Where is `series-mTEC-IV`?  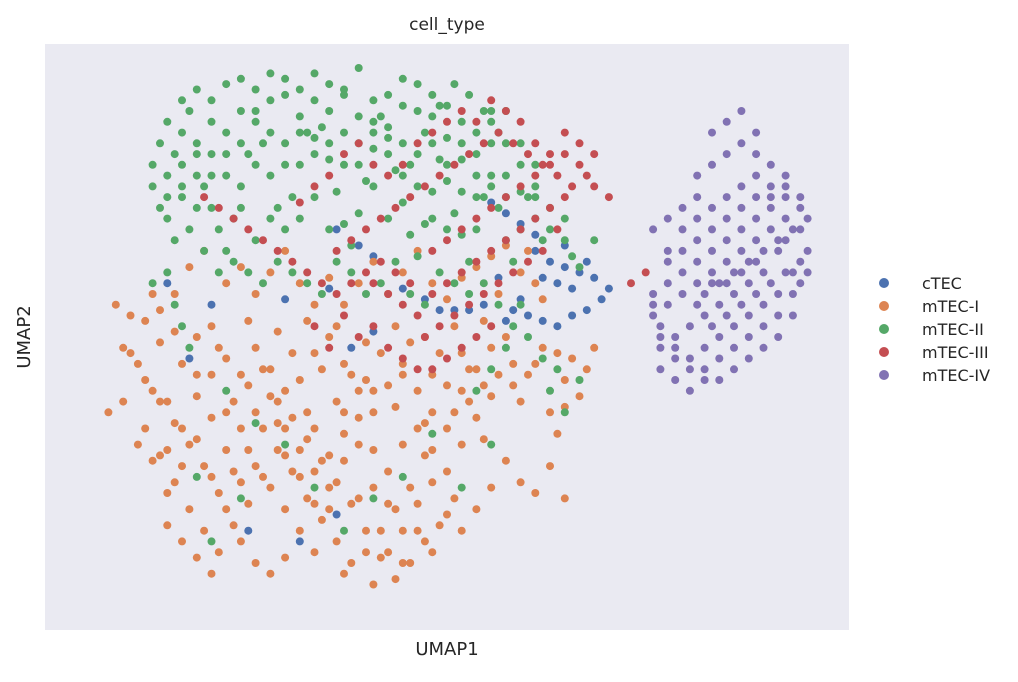
series-mTEC-IV is located at coordinates (730, 251).